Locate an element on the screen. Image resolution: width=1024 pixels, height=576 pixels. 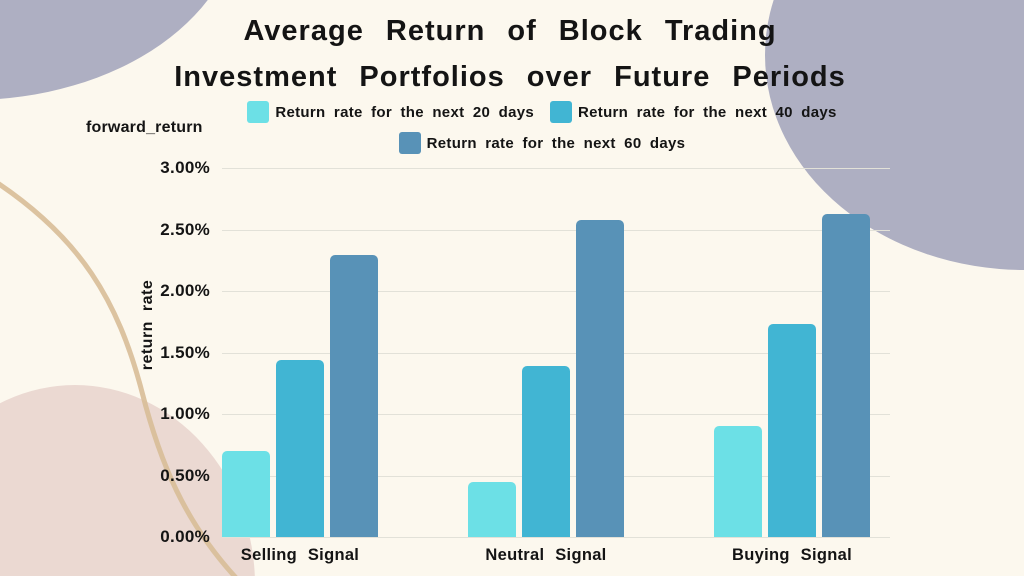
legend-item: Return rate for the next 40 days is located at coordinates (693, 112).